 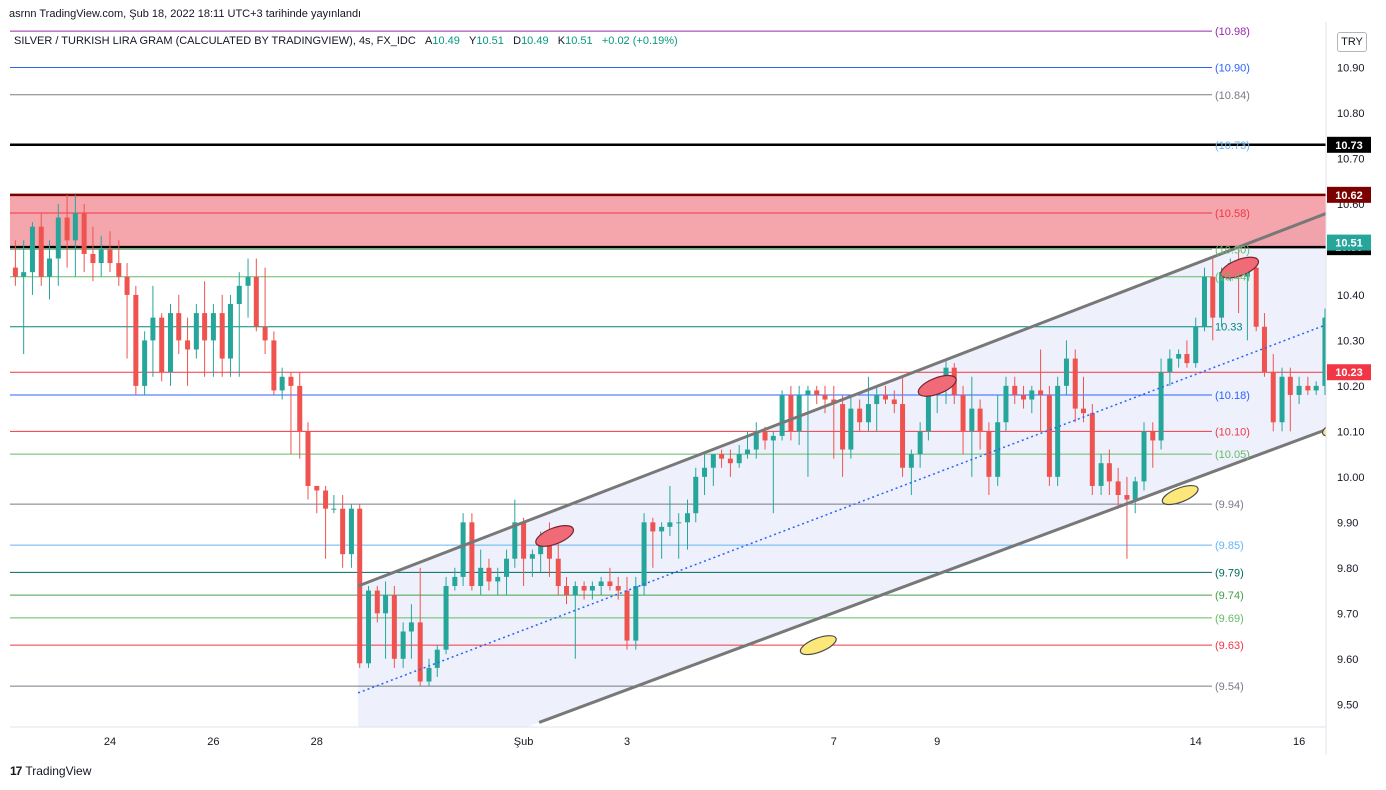 What do you see at coordinates (50, 771) in the screenshot?
I see `brand-footer: 17 TradingView` at bounding box center [50, 771].